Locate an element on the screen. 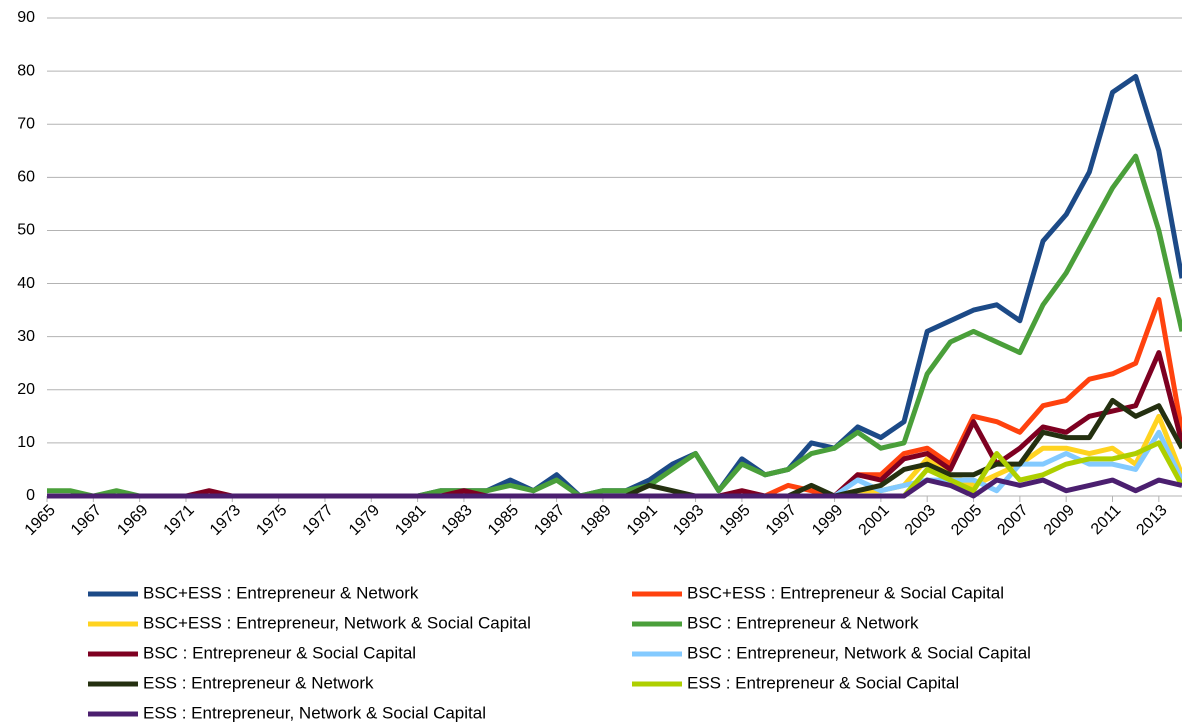 This screenshot has width=1182, height=726. x-tick-label: 1965 is located at coordinates (40, 520).